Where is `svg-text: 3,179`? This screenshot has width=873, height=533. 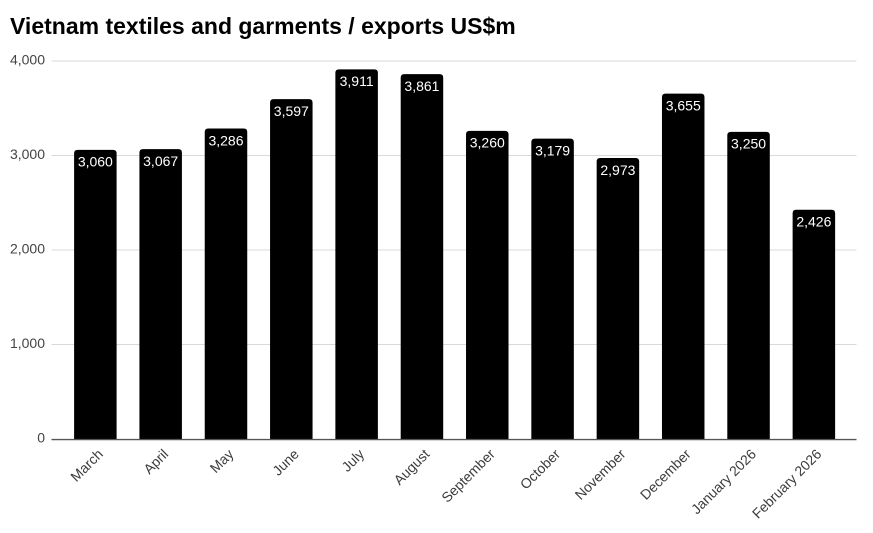 svg-text: 3,179 is located at coordinates (552, 150).